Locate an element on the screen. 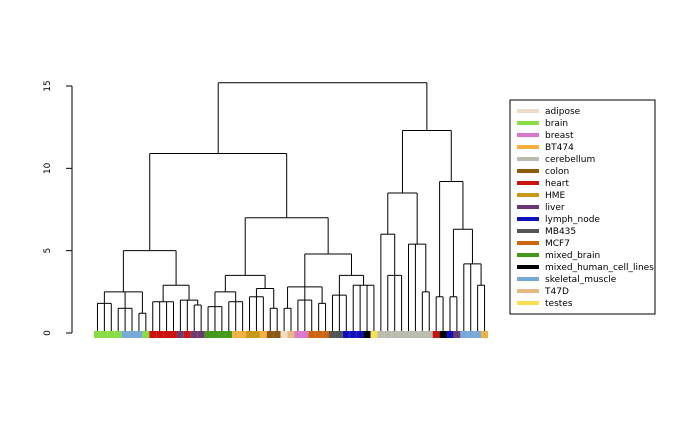  legend-label: skeletal_muscle is located at coordinates (581, 280).